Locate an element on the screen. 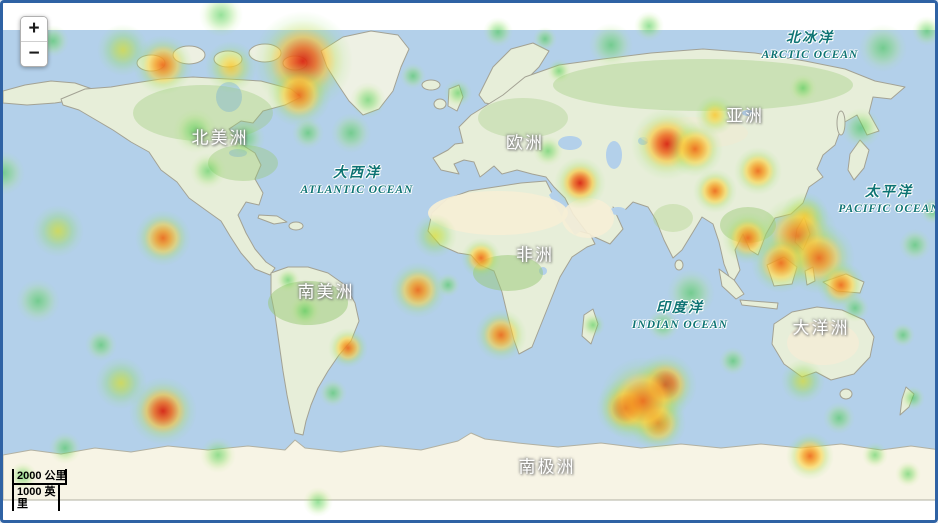 The height and width of the screenshot is (523, 938). scale-mi-segment: 1000 英里 is located at coordinates (36, 498).